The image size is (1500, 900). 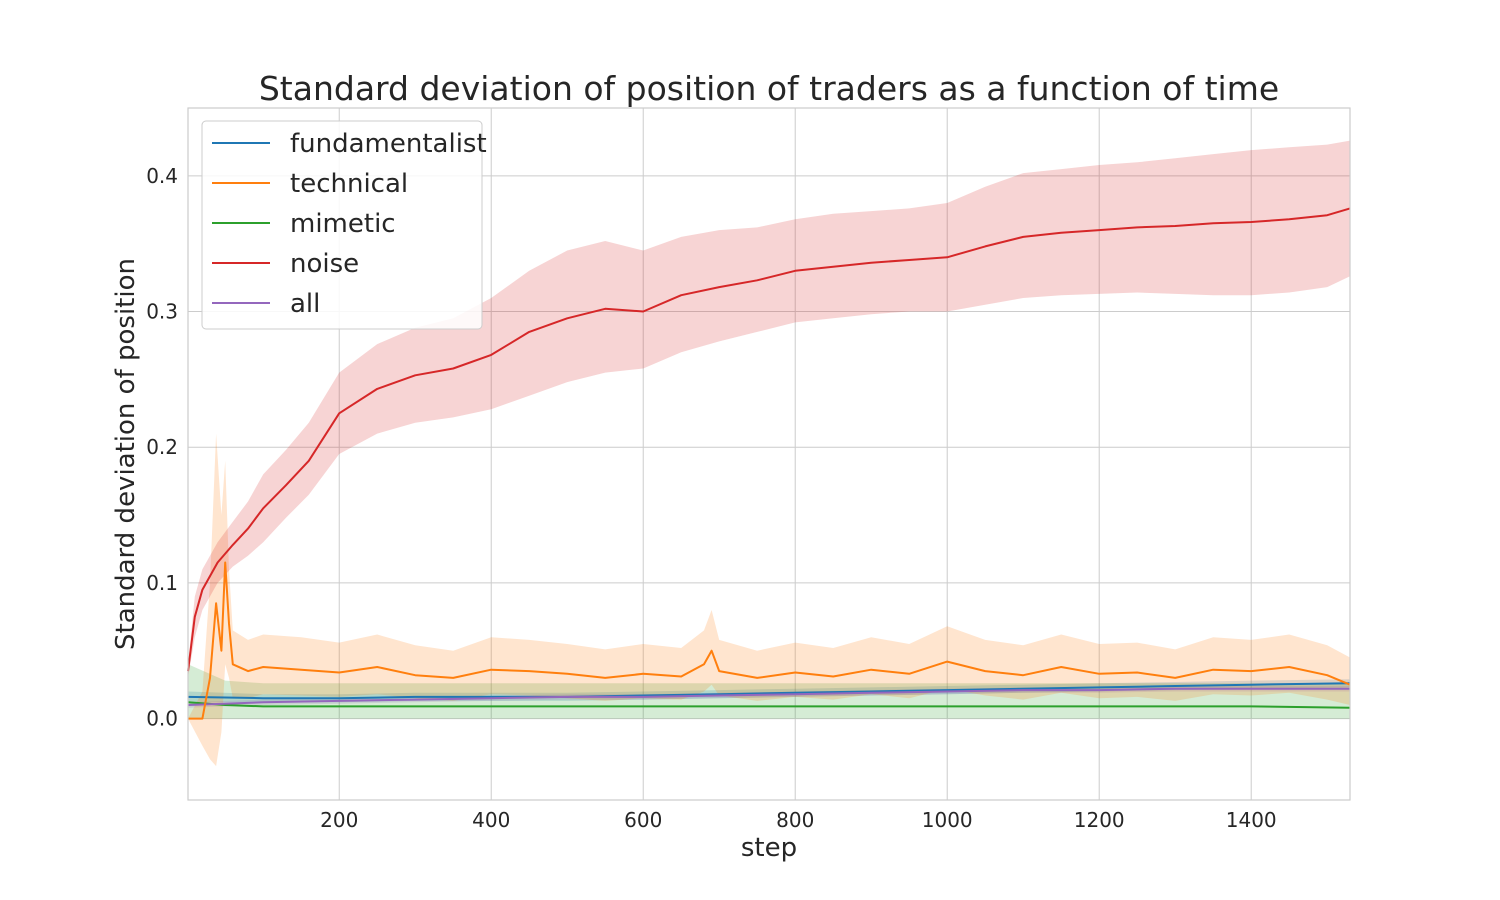 I want to click on series-line-technical, so click(x=769, y=640).